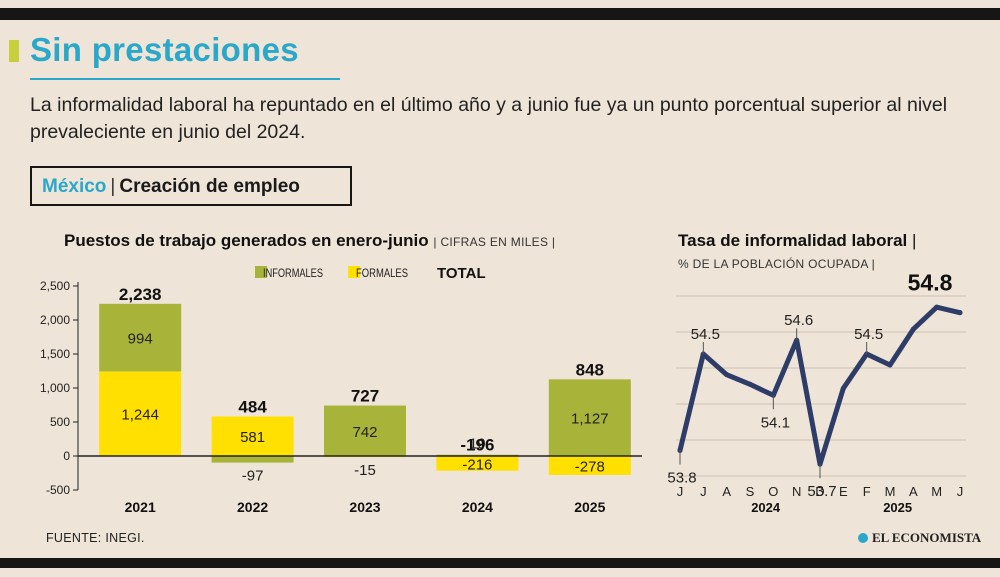 The image size is (1000, 577). Describe the element at coordinates (796, 491) in the screenshot. I see `x-month-label: N` at that location.